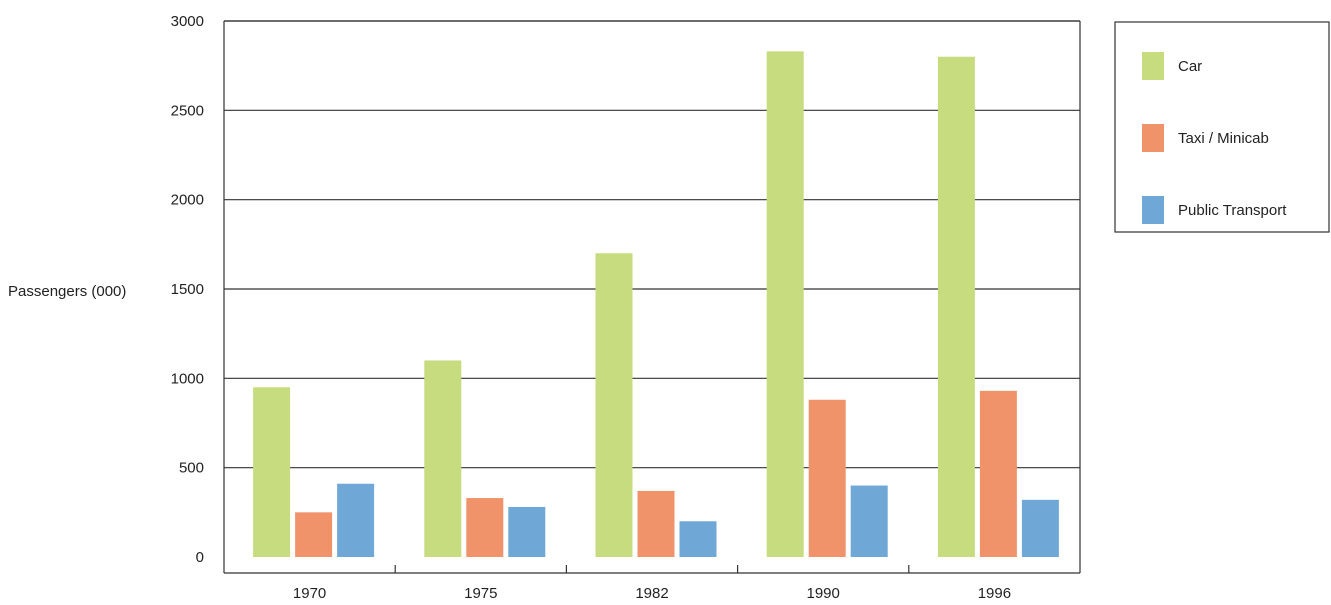 The image size is (1331, 605). I want to click on legend-label-0: Car, so click(1190, 66).